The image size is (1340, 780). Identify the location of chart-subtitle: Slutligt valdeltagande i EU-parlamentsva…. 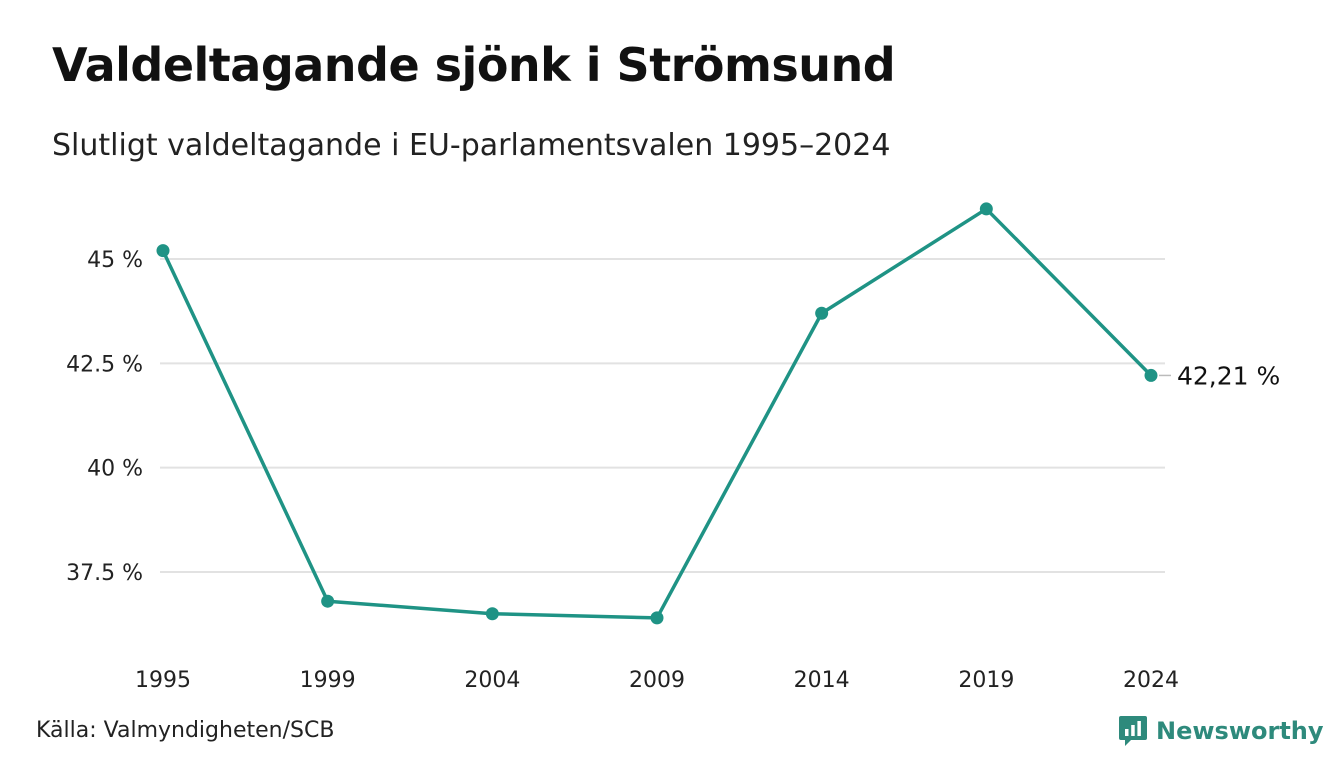
(471, 145).